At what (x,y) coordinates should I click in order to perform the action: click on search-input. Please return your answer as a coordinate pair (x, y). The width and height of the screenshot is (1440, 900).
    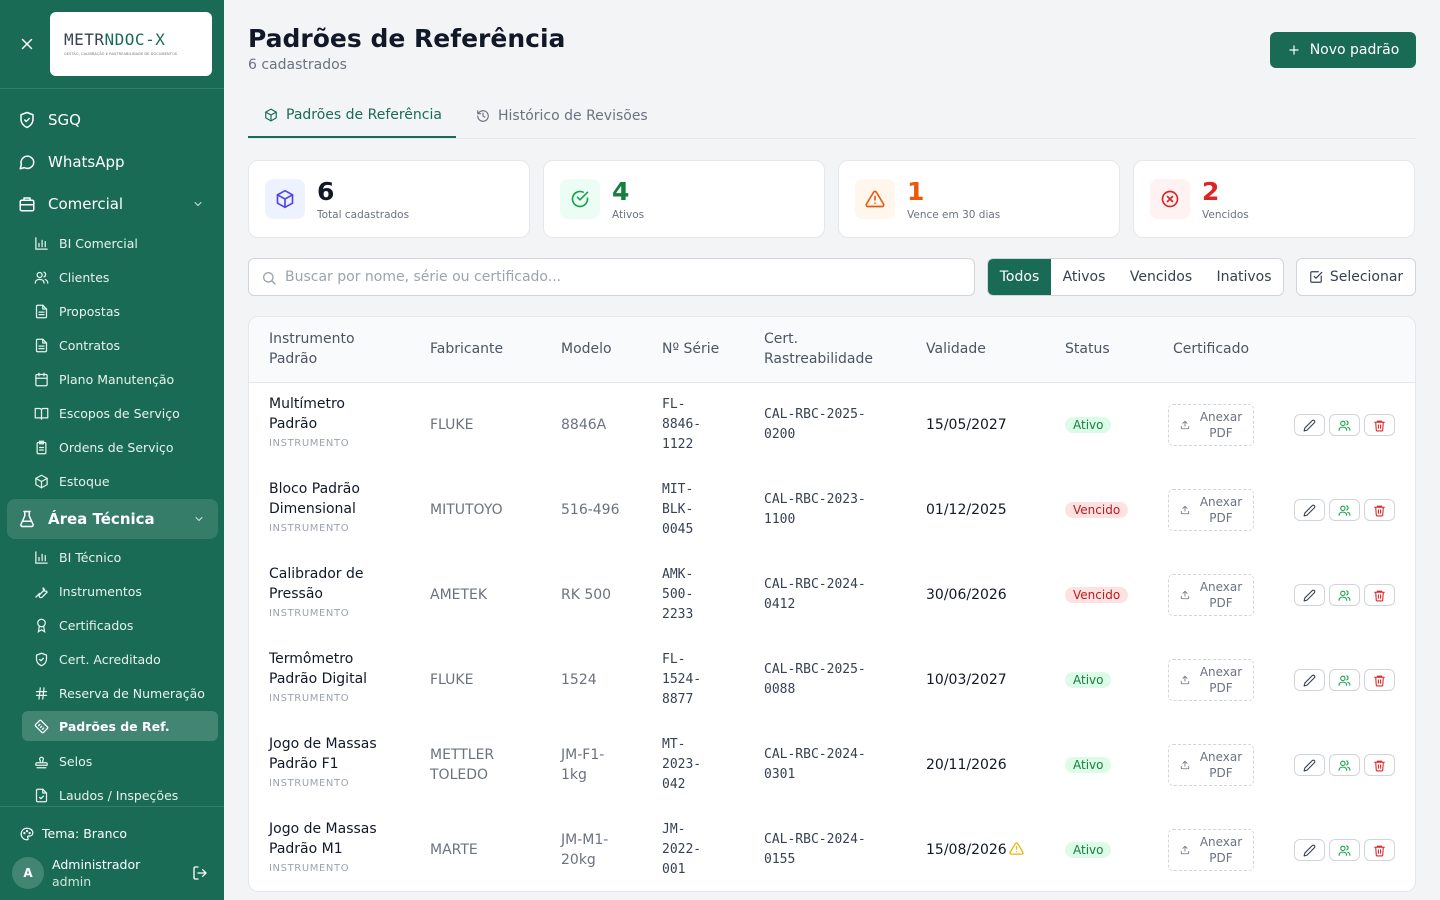
    Looking at the image, I should click on (625, 277).